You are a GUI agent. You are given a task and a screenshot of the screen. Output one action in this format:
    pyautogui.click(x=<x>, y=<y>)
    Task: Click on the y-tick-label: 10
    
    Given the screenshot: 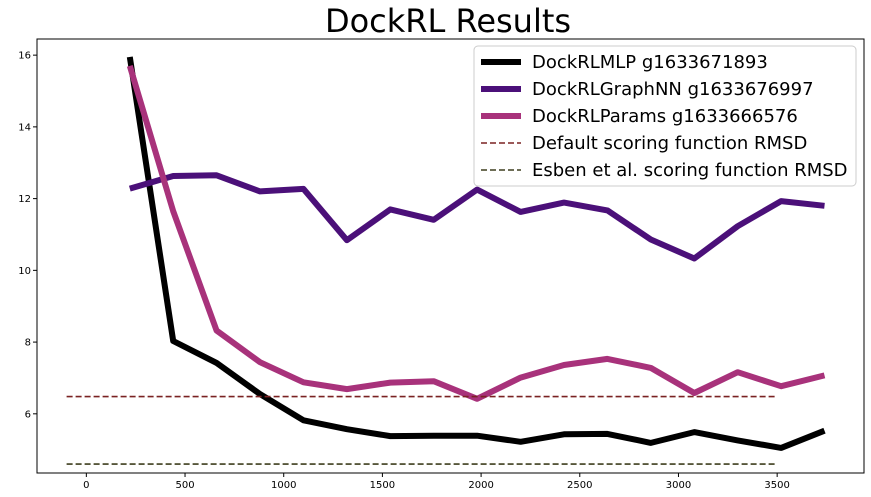 What is the action you would take?
    pyautogui.click(x=24, y=271)
    